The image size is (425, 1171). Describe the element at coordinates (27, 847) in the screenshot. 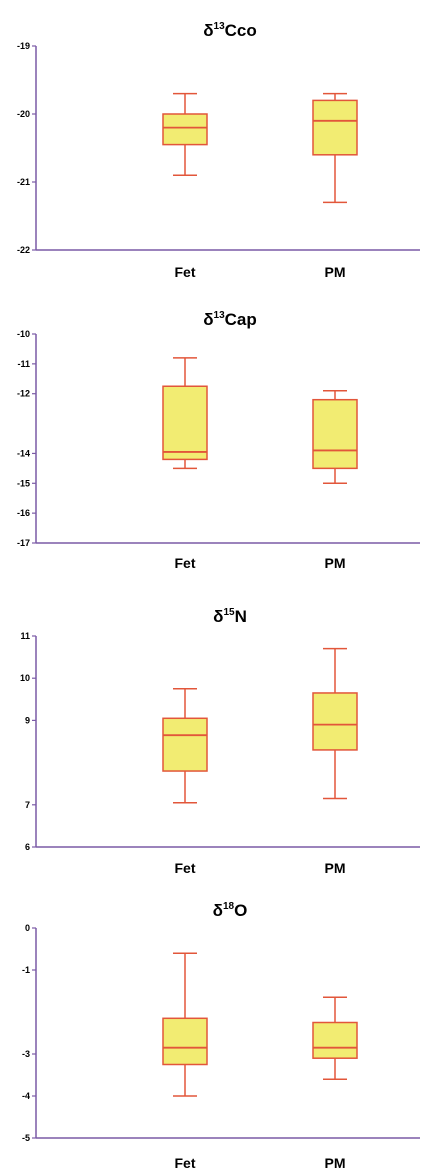

I see `y-tick-label: 6` at that location.